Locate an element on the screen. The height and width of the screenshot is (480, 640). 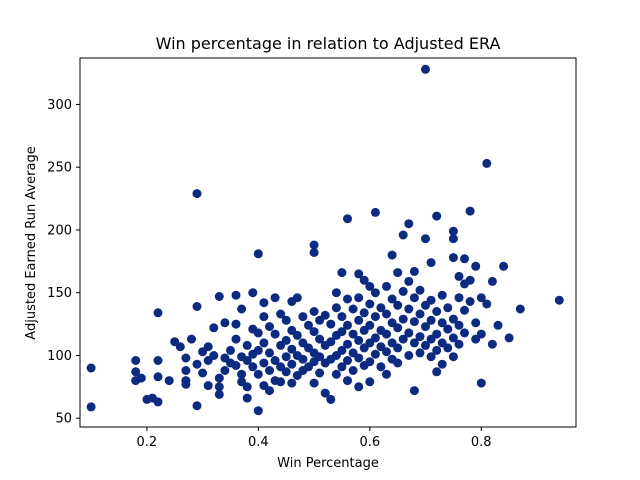
y-tick-label: 250 is located at coordinates (59, 168).